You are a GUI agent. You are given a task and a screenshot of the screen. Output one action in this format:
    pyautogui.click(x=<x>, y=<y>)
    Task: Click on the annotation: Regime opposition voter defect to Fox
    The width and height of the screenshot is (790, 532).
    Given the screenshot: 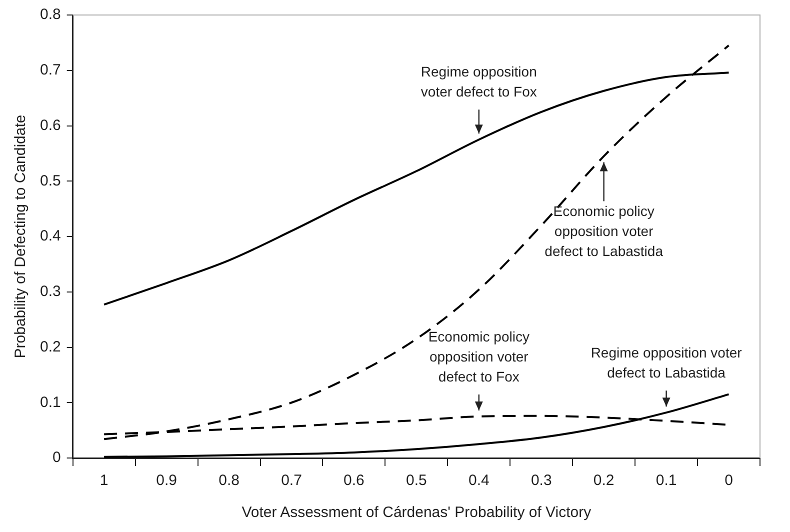 What is the action you would take?
    pyautogui.click(x=478, y=81)
    